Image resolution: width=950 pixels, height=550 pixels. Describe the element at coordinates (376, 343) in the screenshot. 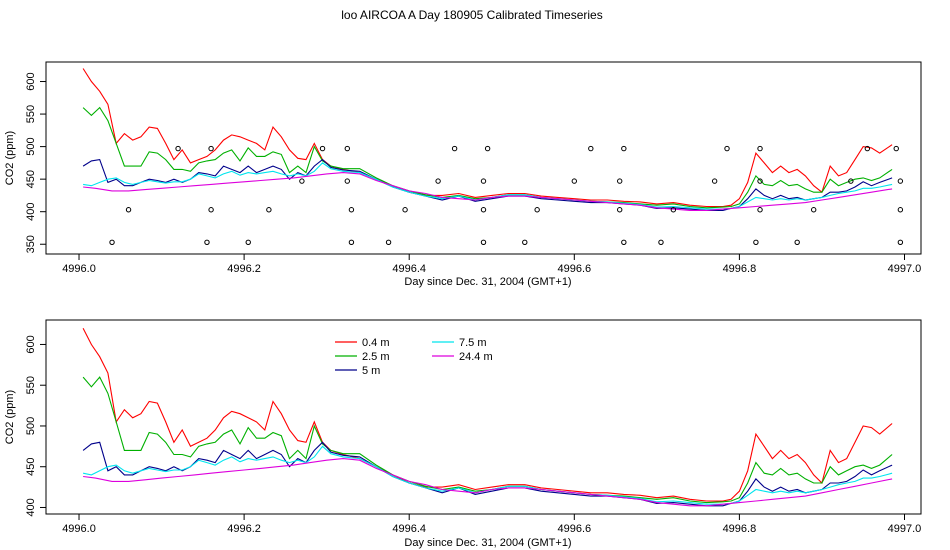

I see `legend-label: 0.4 m` at that location.